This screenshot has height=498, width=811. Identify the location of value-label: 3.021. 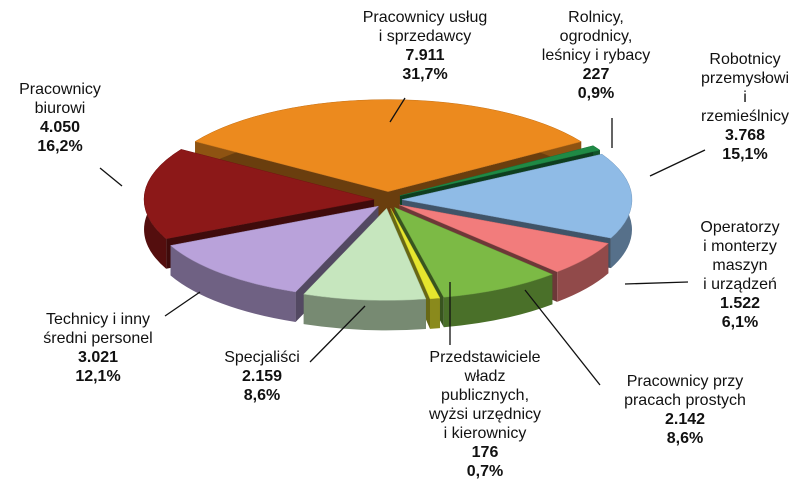
(98, 357).